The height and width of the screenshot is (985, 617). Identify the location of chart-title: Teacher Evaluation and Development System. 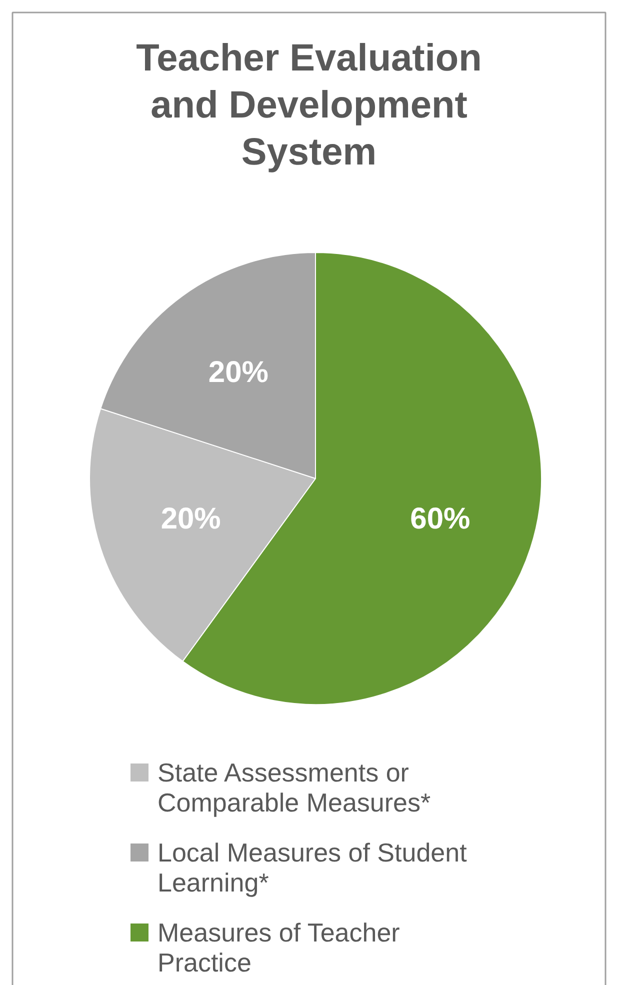
(309, 106).